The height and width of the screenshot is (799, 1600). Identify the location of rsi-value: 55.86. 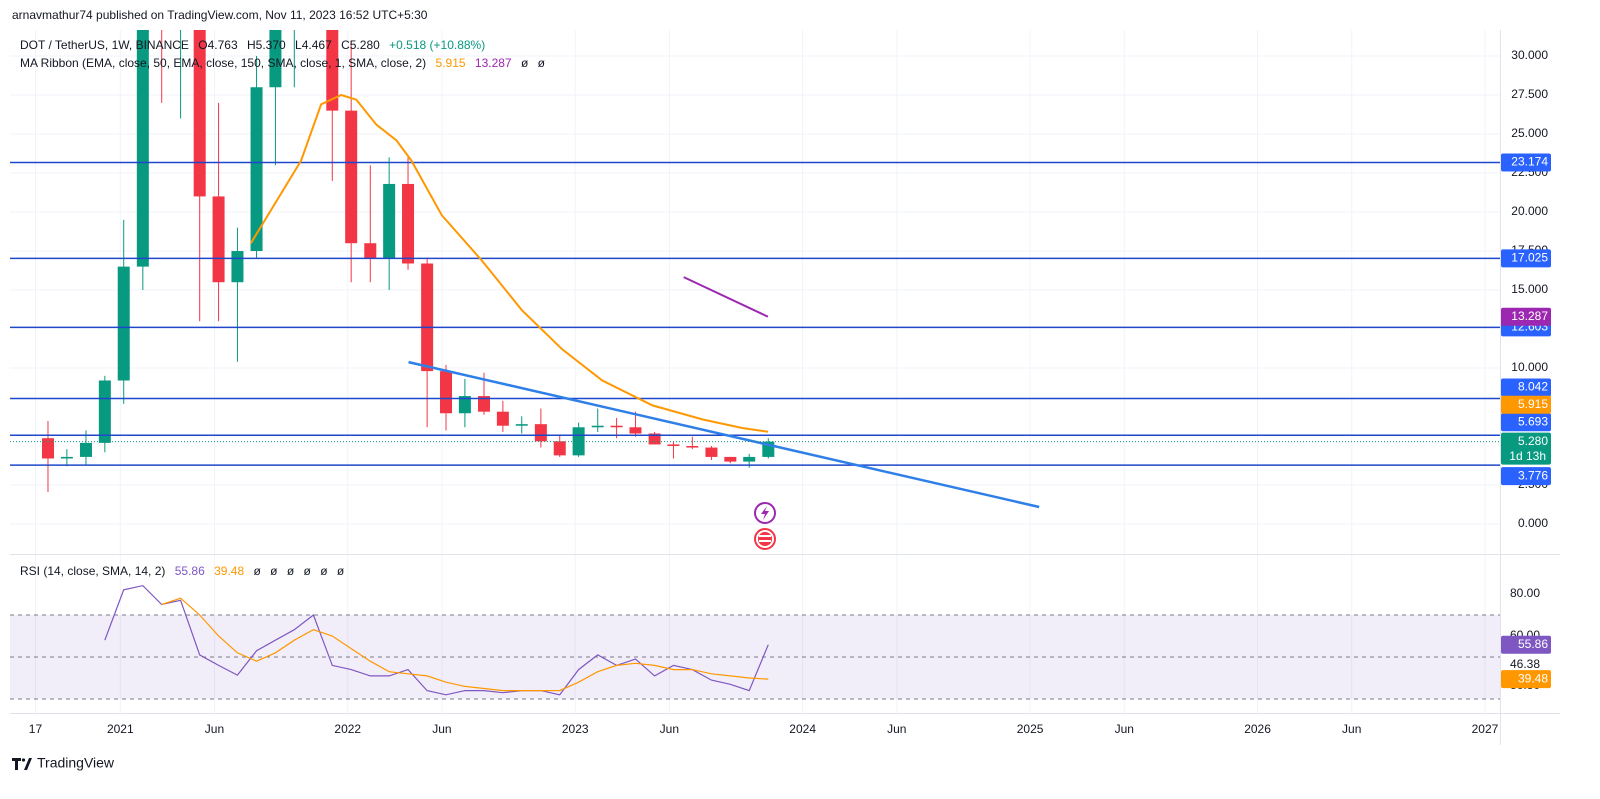
(190, 571).